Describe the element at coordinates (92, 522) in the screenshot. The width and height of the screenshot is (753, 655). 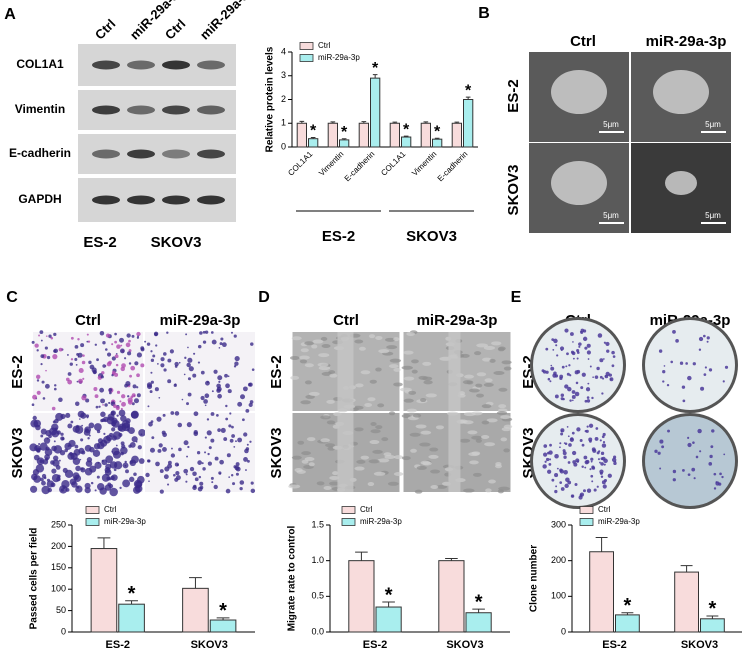
I see `legend-swatch` at that location.